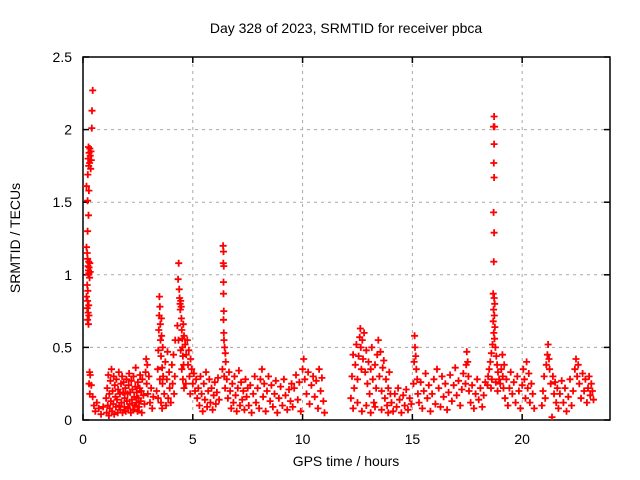  Describe the element at coordinates (522, 439) in the screenshot. I see `x-tick-label: 20` at that location.